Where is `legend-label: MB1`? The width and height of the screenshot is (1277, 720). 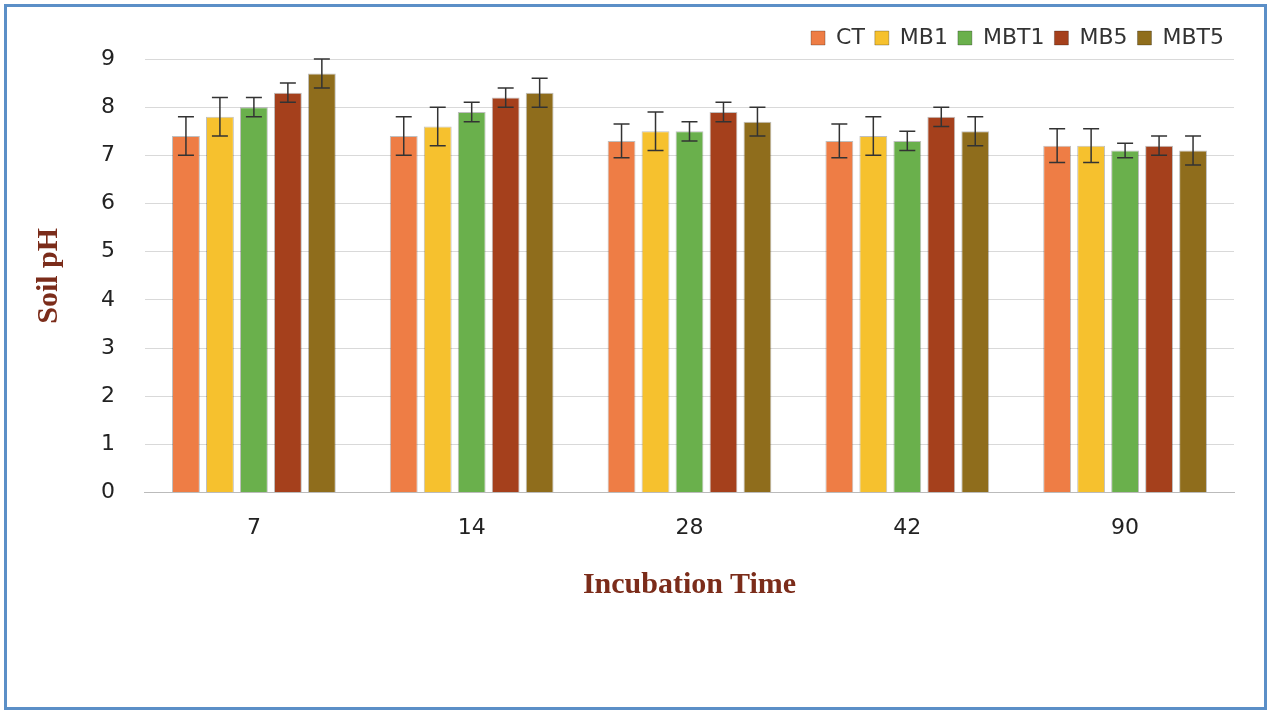
legend-label: MB1 is located at coordinates (923, 36).